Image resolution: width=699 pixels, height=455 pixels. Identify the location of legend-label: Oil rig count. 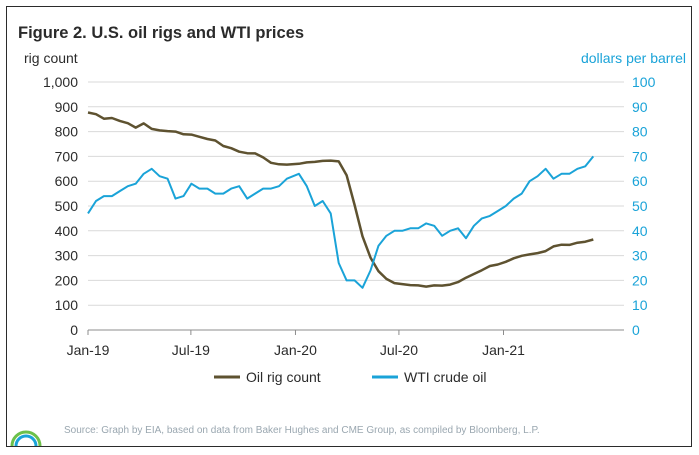
(283, 377).